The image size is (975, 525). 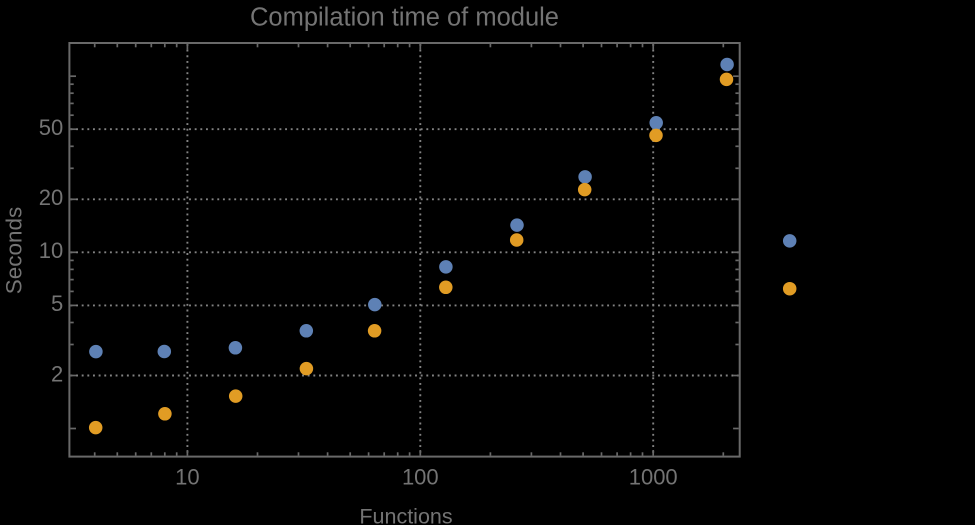 I want to click on svg-text: 5, so click(x=57, y=303).